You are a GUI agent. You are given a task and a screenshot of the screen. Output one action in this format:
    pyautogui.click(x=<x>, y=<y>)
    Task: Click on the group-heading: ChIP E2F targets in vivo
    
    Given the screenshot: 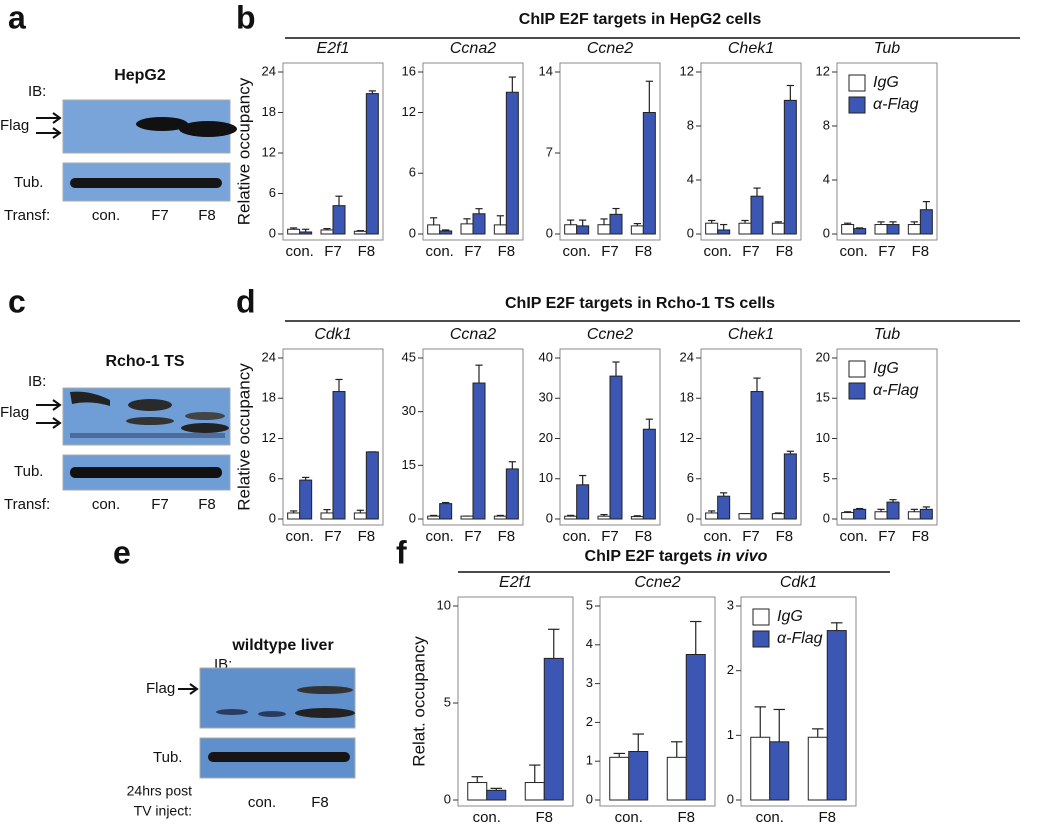 What is the action you would take?
    pyautogui.click(x=676, y=556)
    